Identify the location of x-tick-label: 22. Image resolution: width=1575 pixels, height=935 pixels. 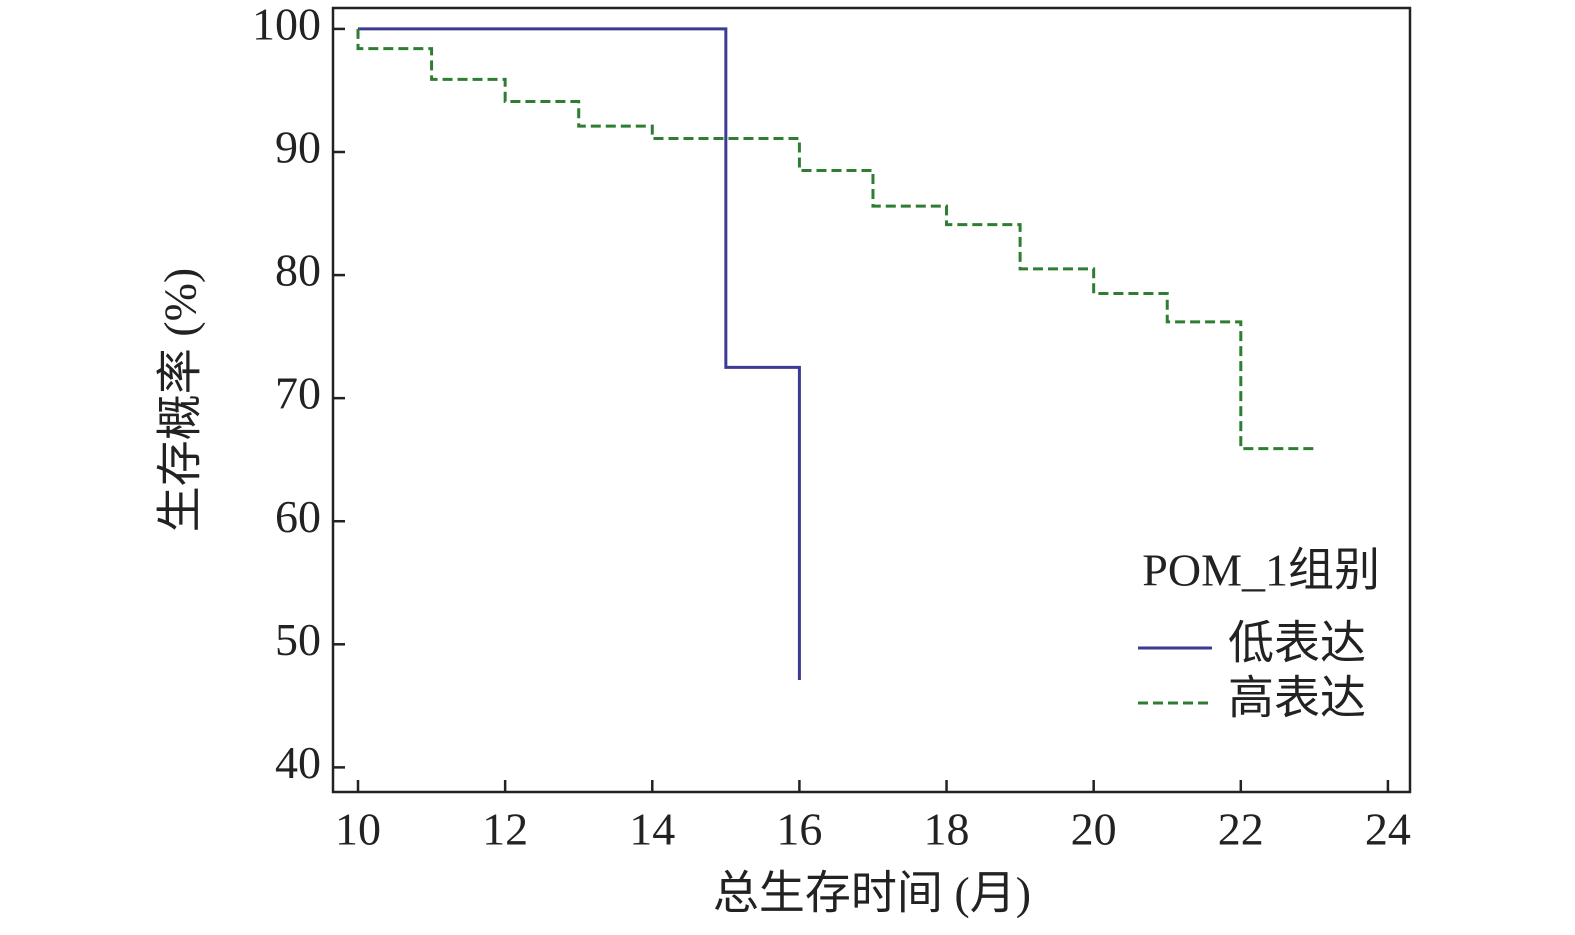
(1241, 829).